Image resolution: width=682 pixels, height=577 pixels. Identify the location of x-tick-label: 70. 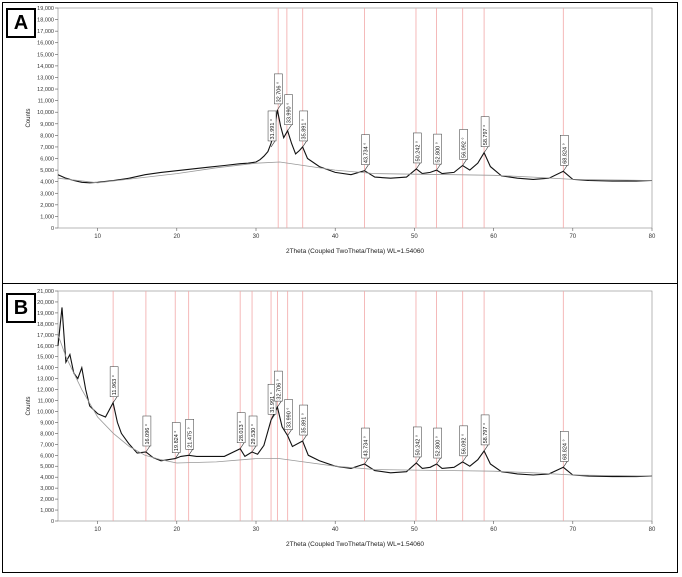
(572, 237).